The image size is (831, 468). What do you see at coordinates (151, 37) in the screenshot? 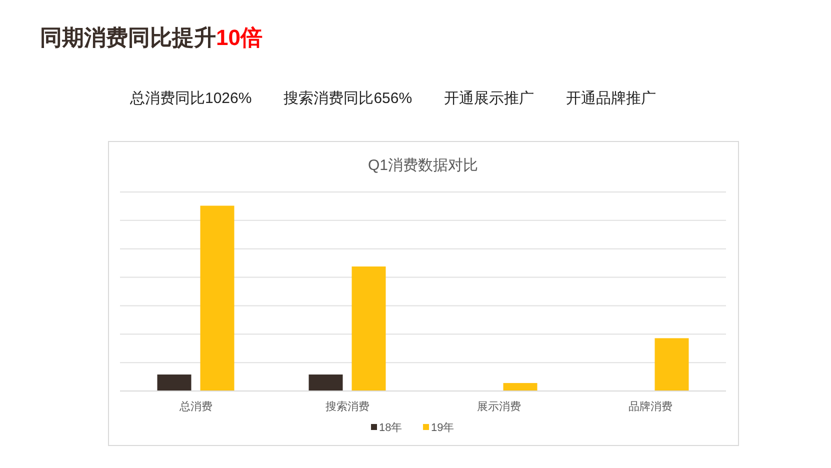
I see `chart-title: 同期消费同比提升10倍` at bounding box center [151, 37].